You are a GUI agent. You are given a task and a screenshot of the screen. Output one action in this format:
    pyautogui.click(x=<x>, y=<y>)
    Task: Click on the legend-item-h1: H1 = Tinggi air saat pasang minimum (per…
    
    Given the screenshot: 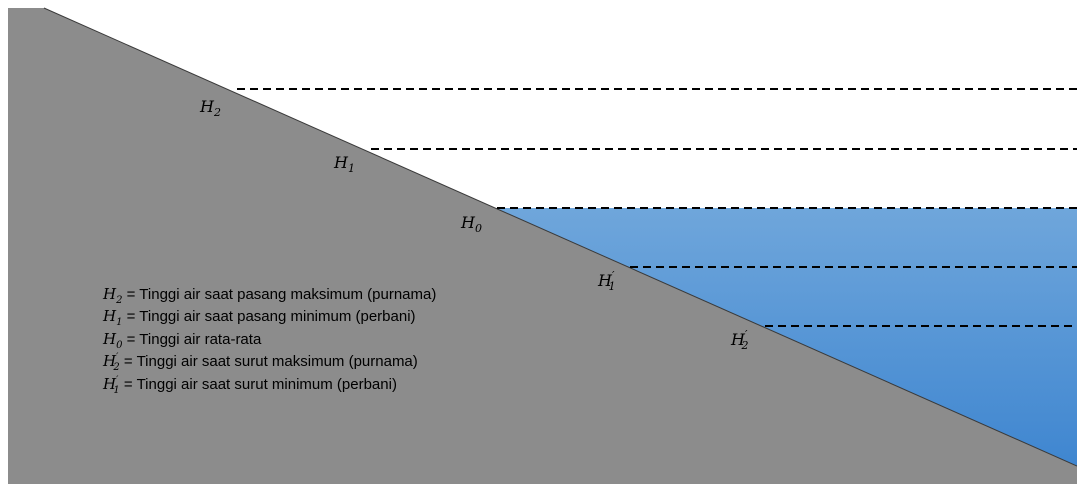 What is the action you would take?
    pyautogui.click(x=259, y=317)
    